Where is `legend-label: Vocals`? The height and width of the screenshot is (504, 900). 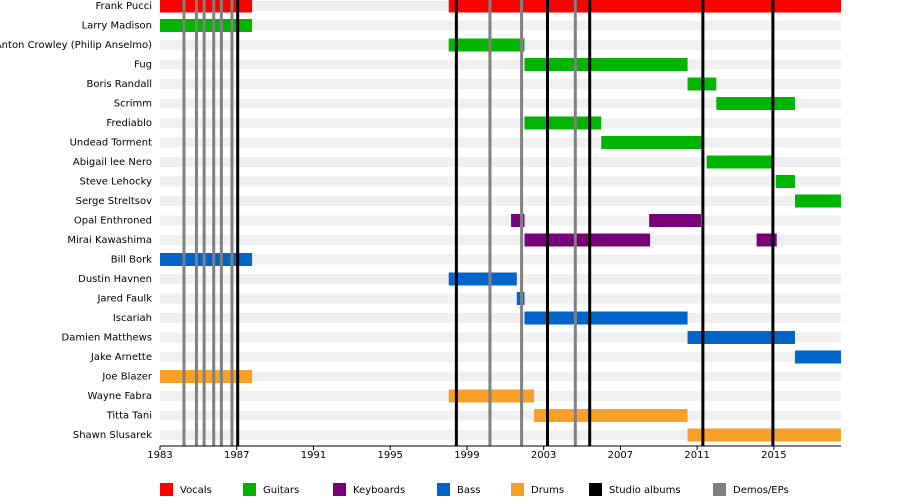 legend-label: Vocals is located at coordinates (196, 490).